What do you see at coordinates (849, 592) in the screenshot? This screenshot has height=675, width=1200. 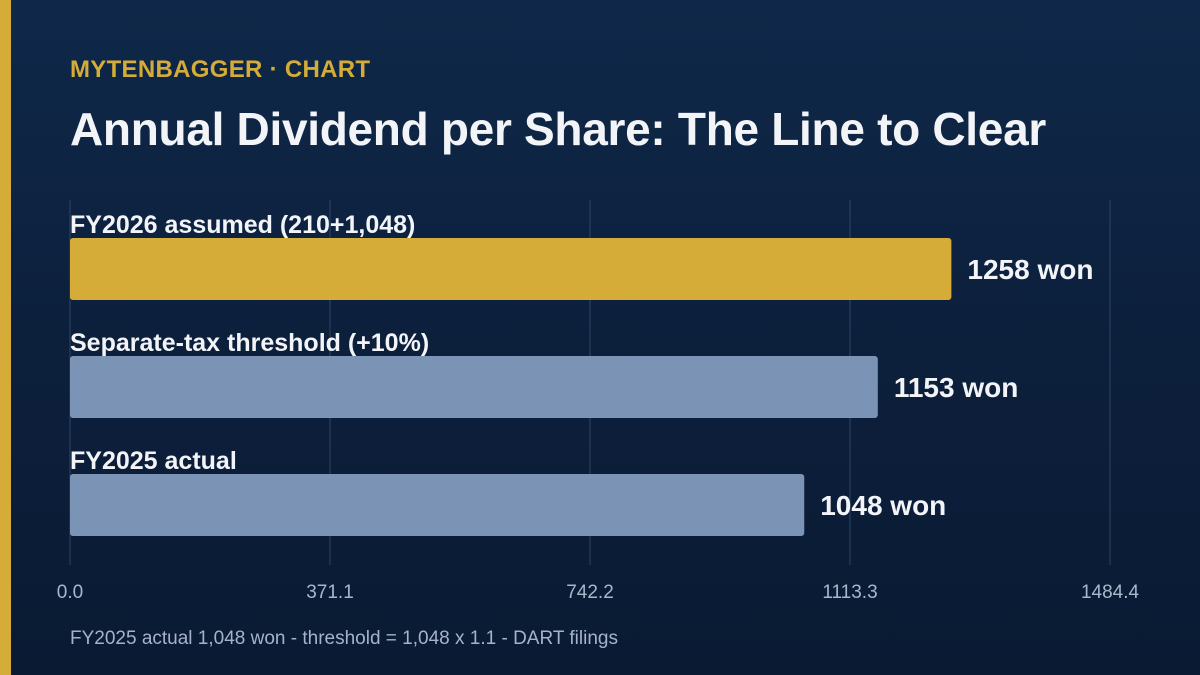 I see `x-tick-label: 1113.3` at bounding box center [849, 592].